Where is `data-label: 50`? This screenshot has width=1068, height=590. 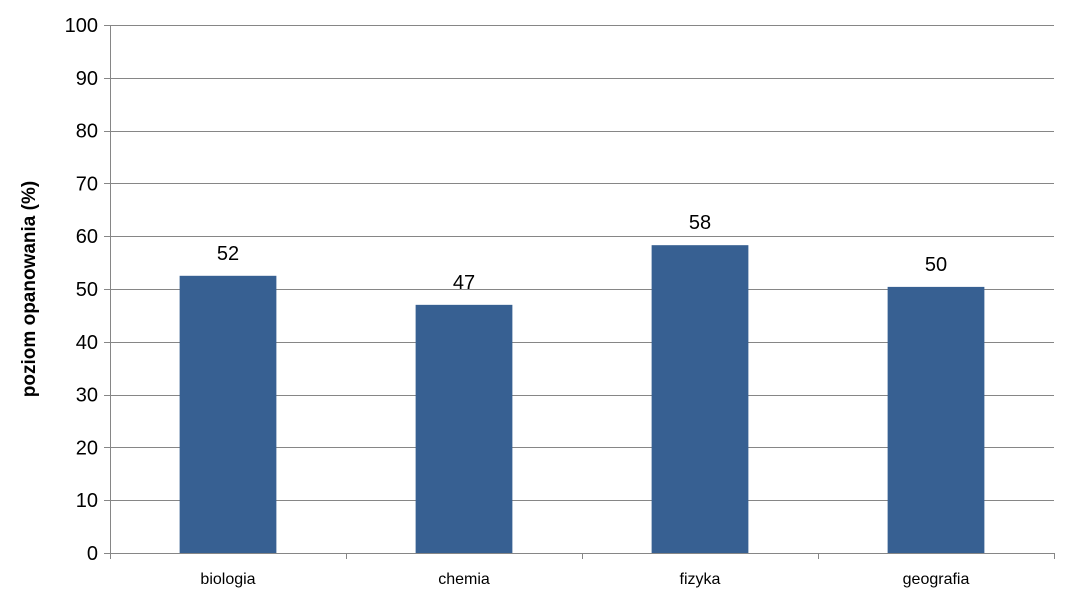 data-label: 50 is located at coordinates (936, 265).